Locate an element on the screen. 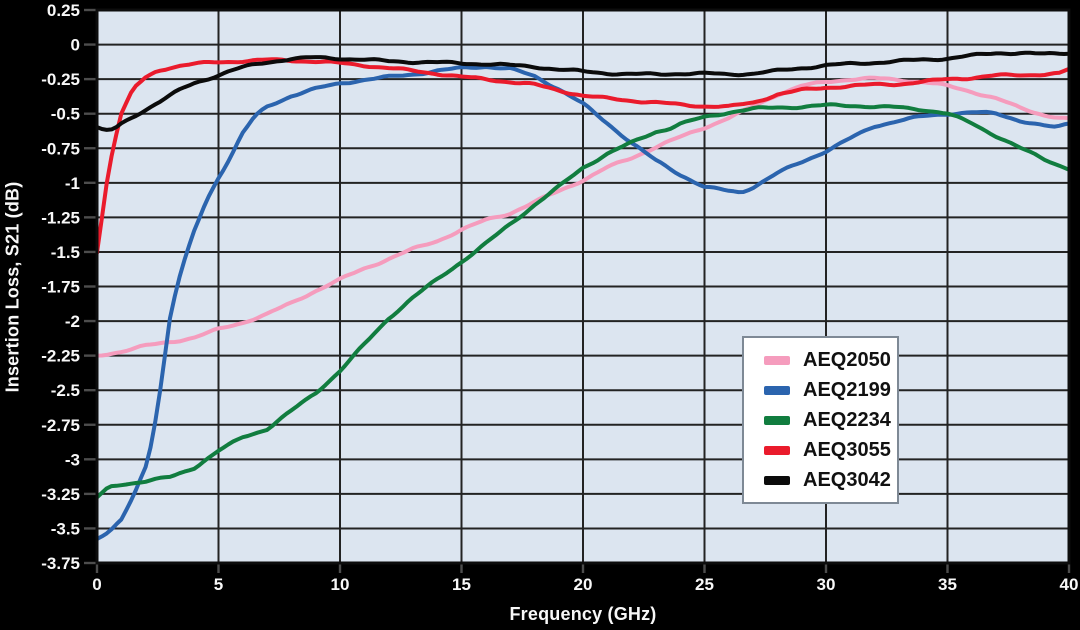 The width and height of the screenshot is (1080, 630). y-tick-label-0: 0 is located at coordinates (75, 45).